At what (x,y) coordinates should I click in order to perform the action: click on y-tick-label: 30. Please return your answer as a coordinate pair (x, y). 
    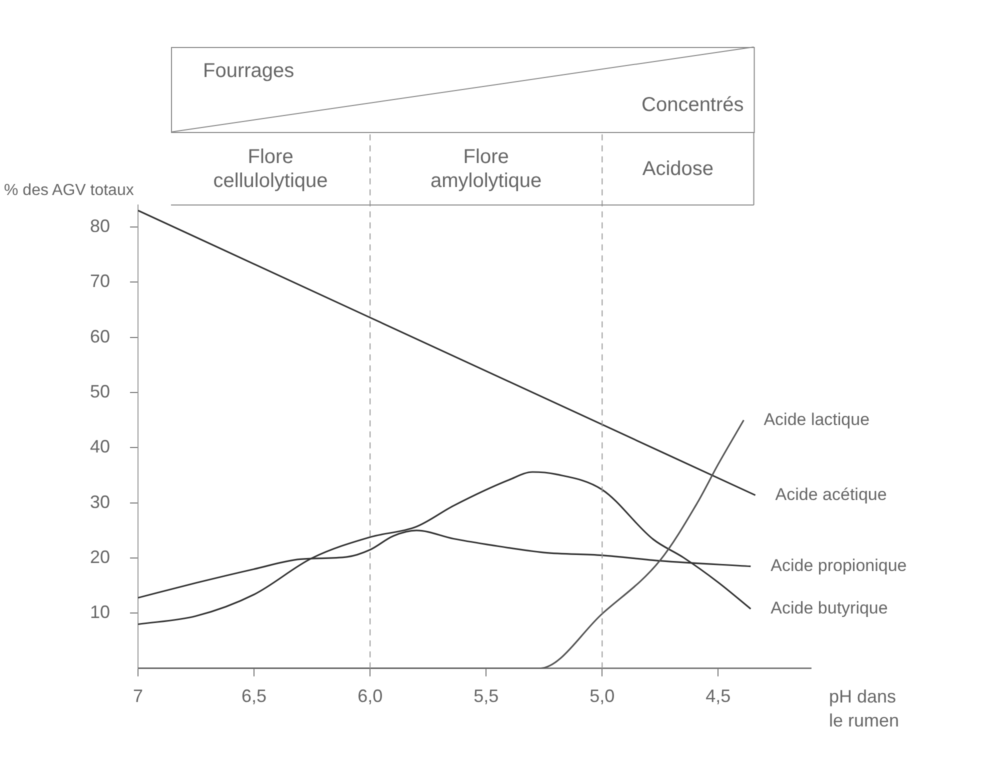
    Looking at the image, I should click on (100, 502).